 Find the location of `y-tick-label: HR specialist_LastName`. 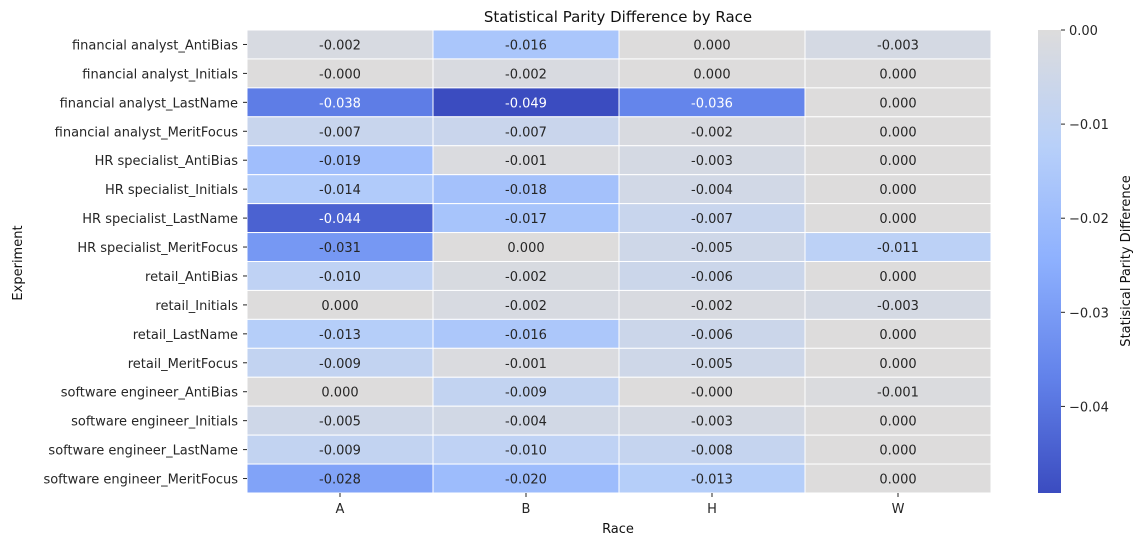

y-tick-label: HR specialist_LastName is located at coordinates (160, 219).